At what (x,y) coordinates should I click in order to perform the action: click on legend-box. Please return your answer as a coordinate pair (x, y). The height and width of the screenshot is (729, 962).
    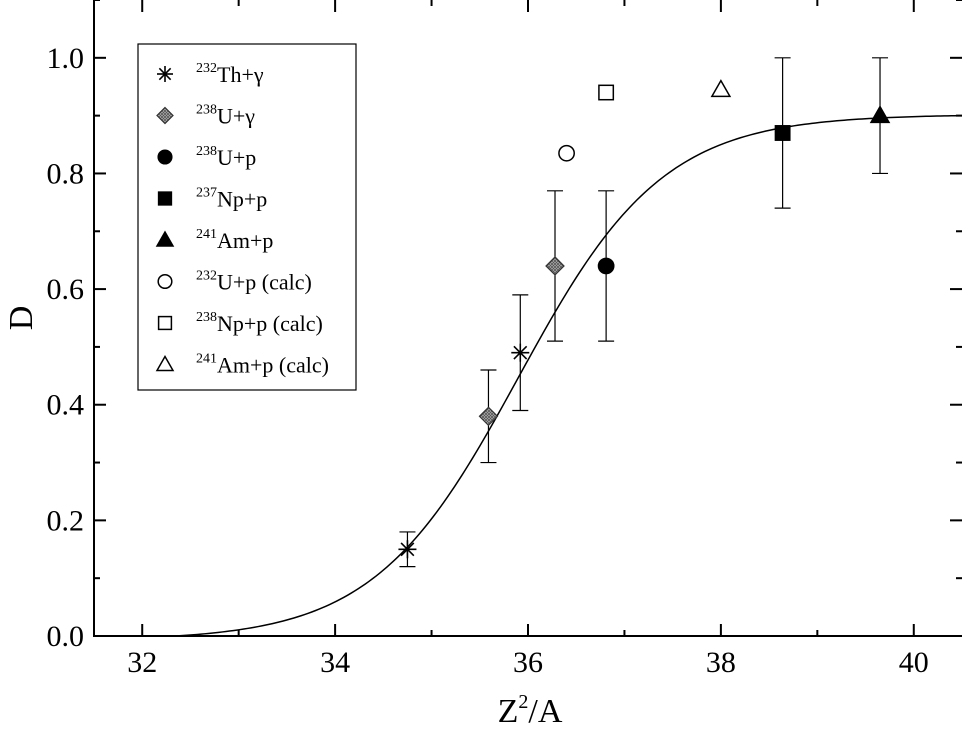
    Looking at the image, I should click on (247, 217).